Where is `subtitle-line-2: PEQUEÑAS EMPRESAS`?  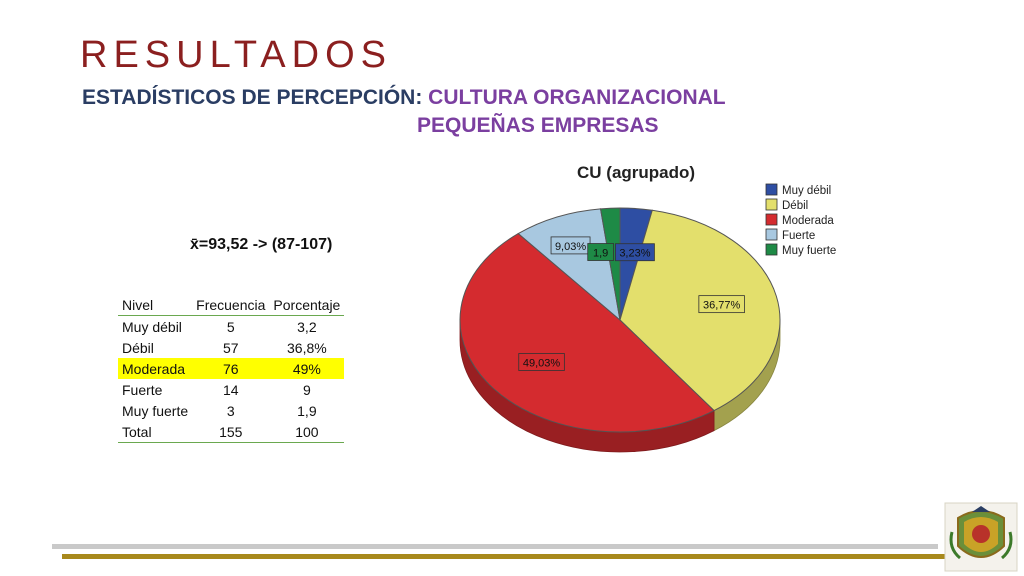 subtitle-line-2: PEQUEÑAS EMPRESAS is located at coordinates (538, 125).